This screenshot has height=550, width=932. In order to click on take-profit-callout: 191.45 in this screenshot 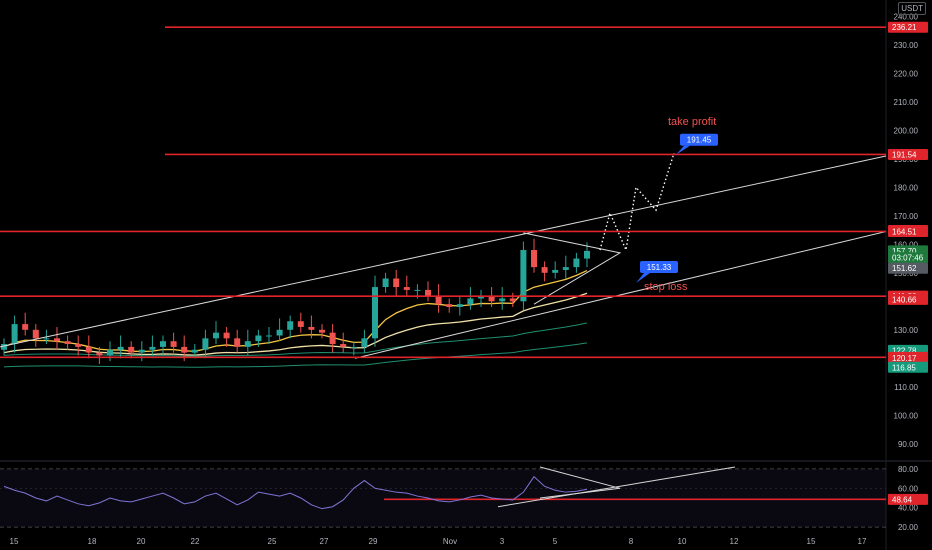, I will do `click(697, 144)`.